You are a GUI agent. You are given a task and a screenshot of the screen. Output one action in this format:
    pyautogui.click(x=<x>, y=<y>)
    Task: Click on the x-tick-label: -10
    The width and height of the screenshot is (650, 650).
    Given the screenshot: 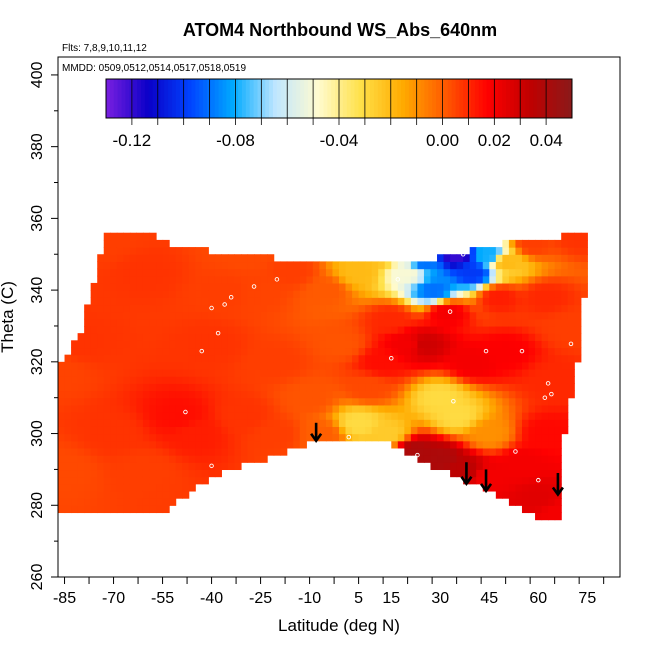 What is the action you would take?
    pyautogui.click(x=309, y=598)
    